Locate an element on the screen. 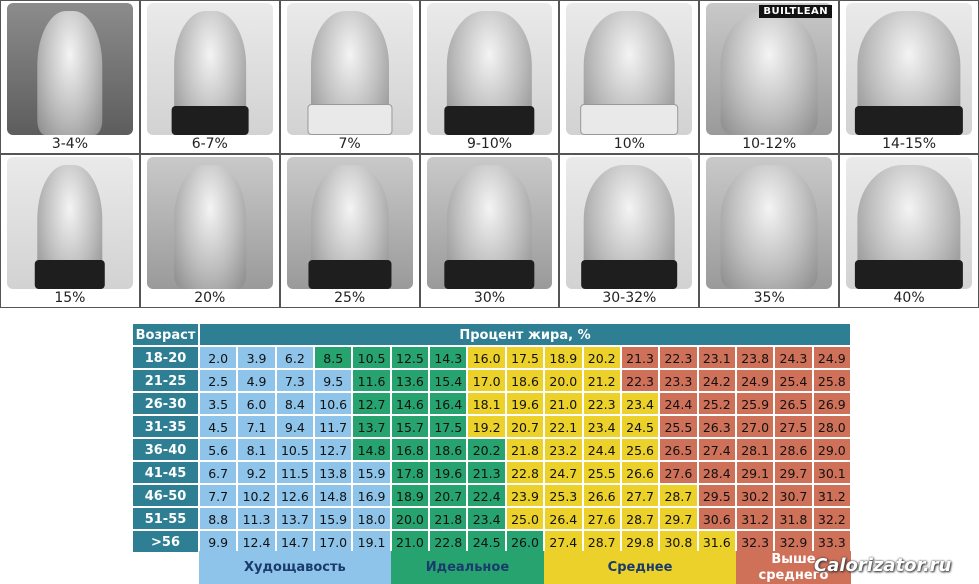 The width and height of the screenshot is (979, 584). fat-percent-cell: 21.8 is located at coordinates (525, 449).